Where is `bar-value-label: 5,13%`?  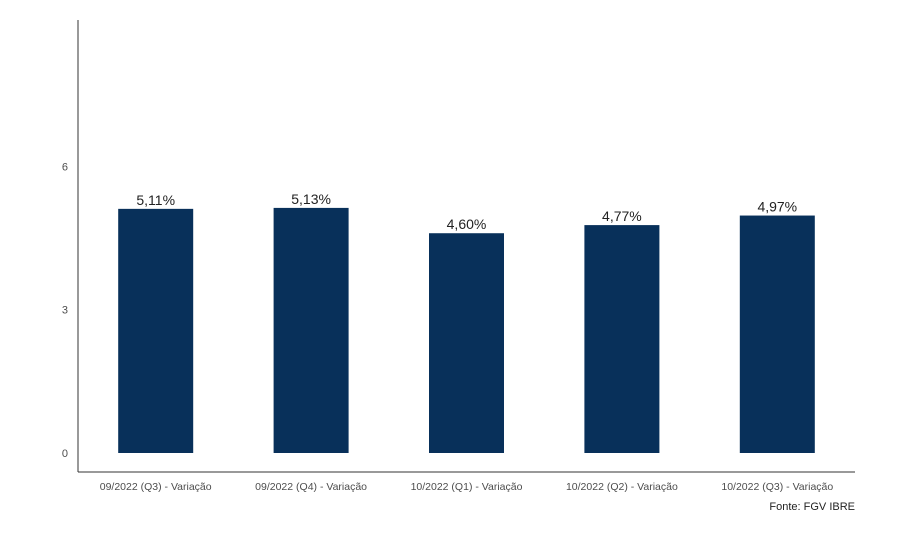 bar-value-label: 5,13% is located at coordinates (311, 199).